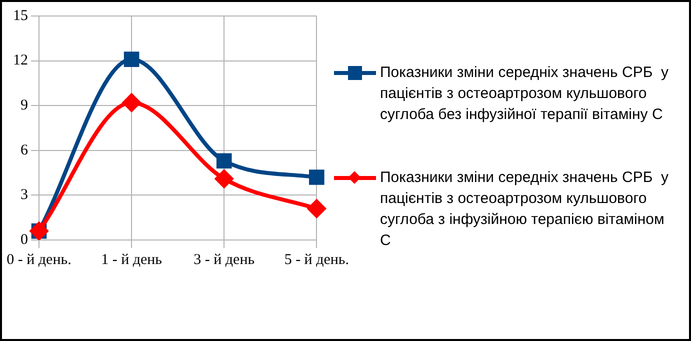 The width and height of the screenshot is (691, 341). Describe the element at coordinates (24, 150) in the screenshot. I see `y-tick-label: 6` at that location.